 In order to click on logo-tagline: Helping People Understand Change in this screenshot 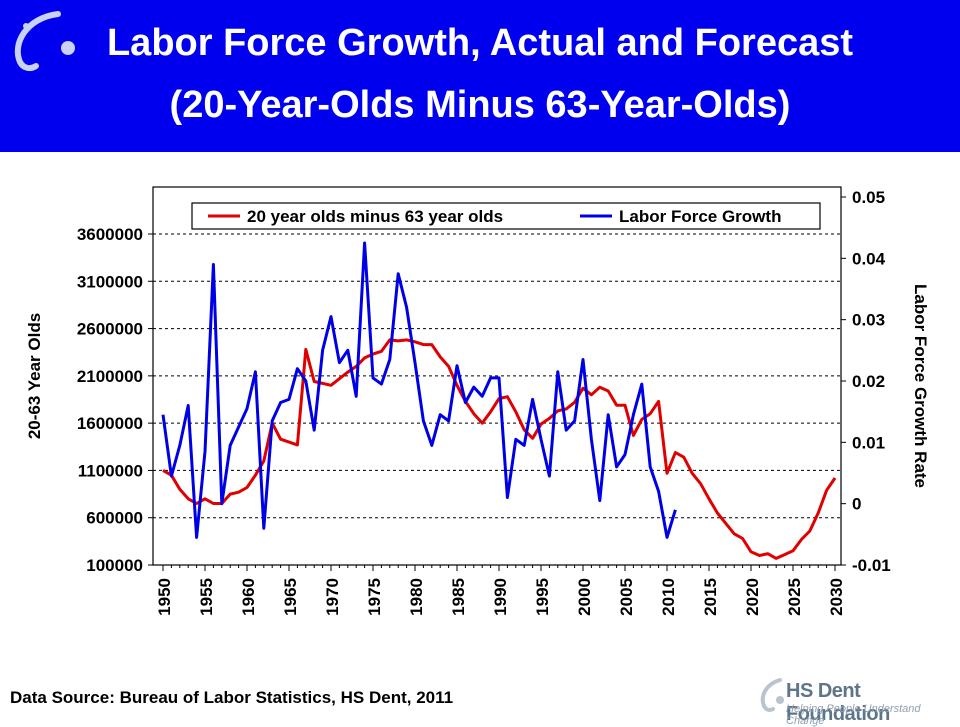, I will do `click(853, 715)`.